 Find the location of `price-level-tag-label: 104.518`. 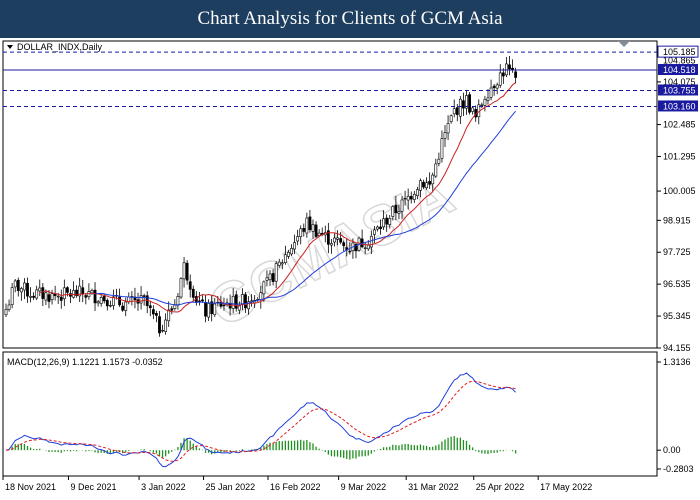

price-level-tag-label: 104.518 is located at coordinates (679, 70).